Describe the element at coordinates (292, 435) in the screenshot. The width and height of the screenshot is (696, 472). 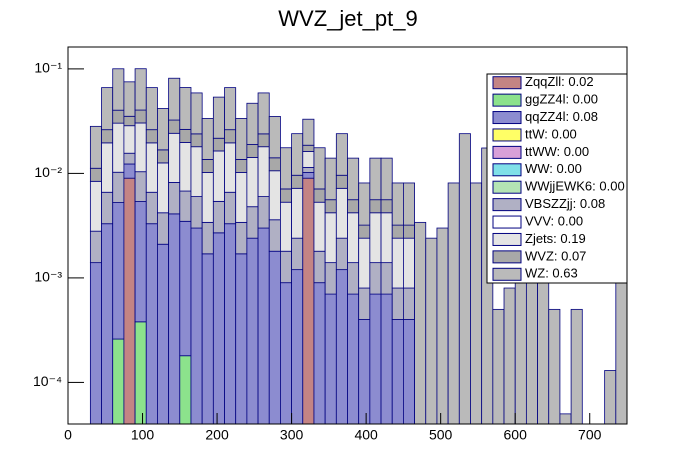
I see `x-tick-label: 300` at that location.